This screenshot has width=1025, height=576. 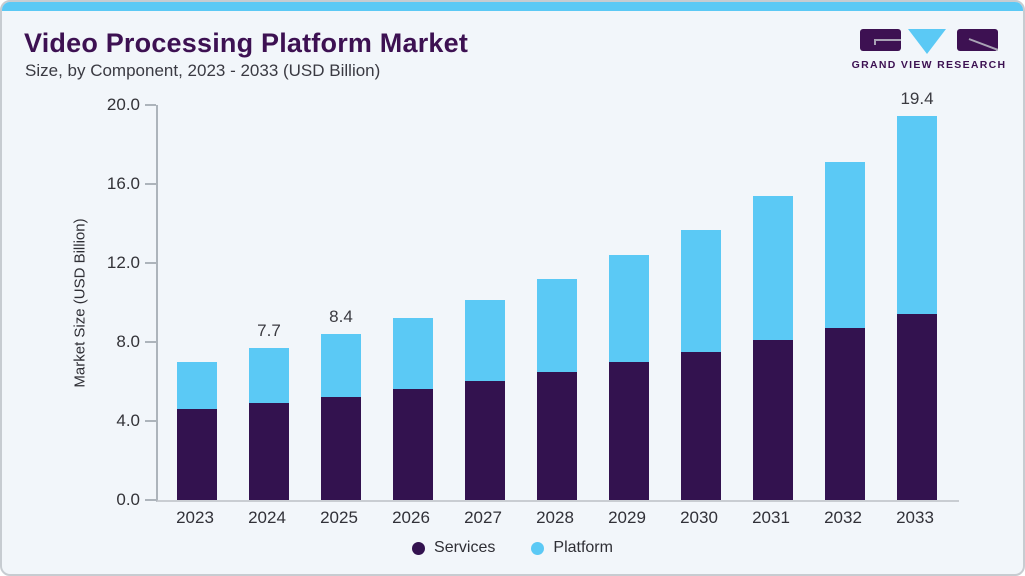 What do you see at coordinates (341, 365) in the screenshot?
I see `bar-segment-platform-2025` at bounding box center [341, 365].